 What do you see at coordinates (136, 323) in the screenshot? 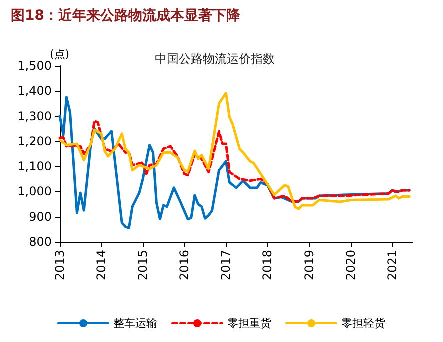
I see `legend-label: 整车运输` at bounding box center [136, 323].